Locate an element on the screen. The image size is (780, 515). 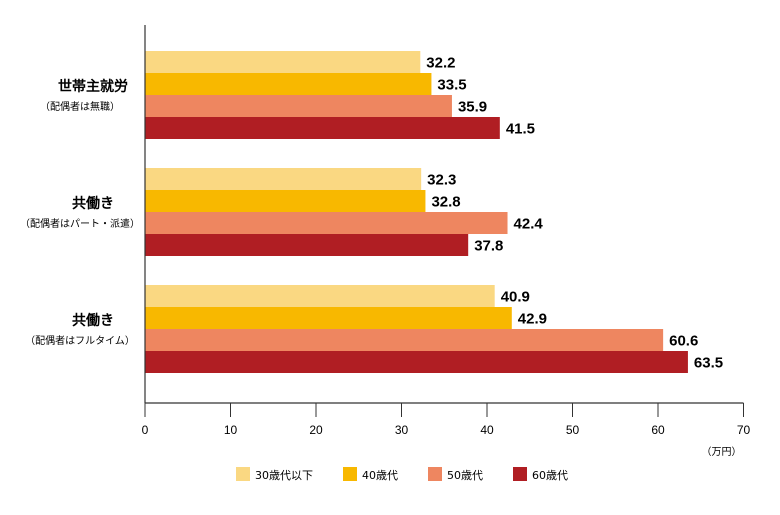
category-label: 世帯主就労 is located at coordinates (93, 86).